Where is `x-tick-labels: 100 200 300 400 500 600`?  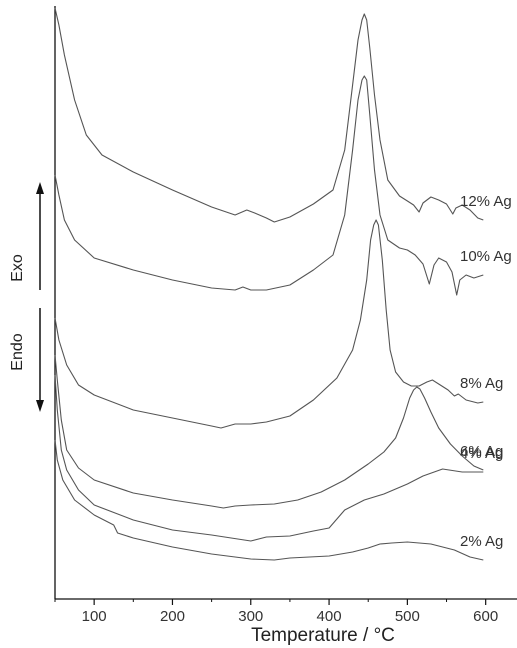 x-tick-labels: 100 200 300 400 500 600 is located at coordinates (290, 616).